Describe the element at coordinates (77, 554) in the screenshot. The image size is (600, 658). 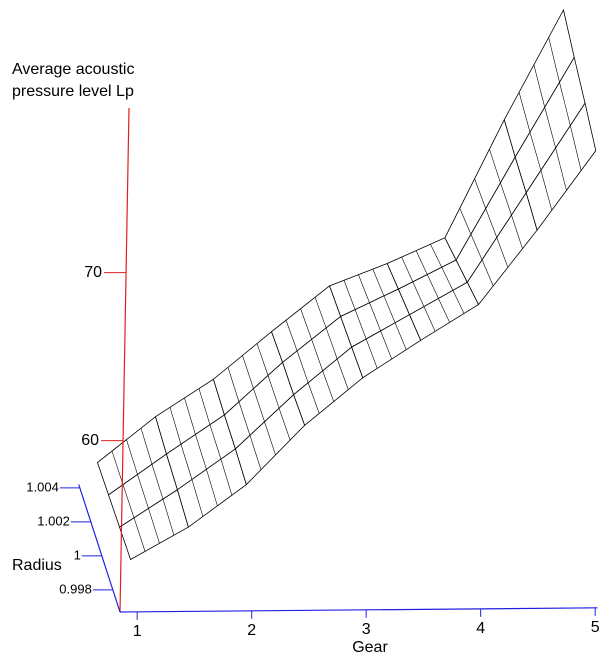
I see `y-tick-label: 1` at that location.